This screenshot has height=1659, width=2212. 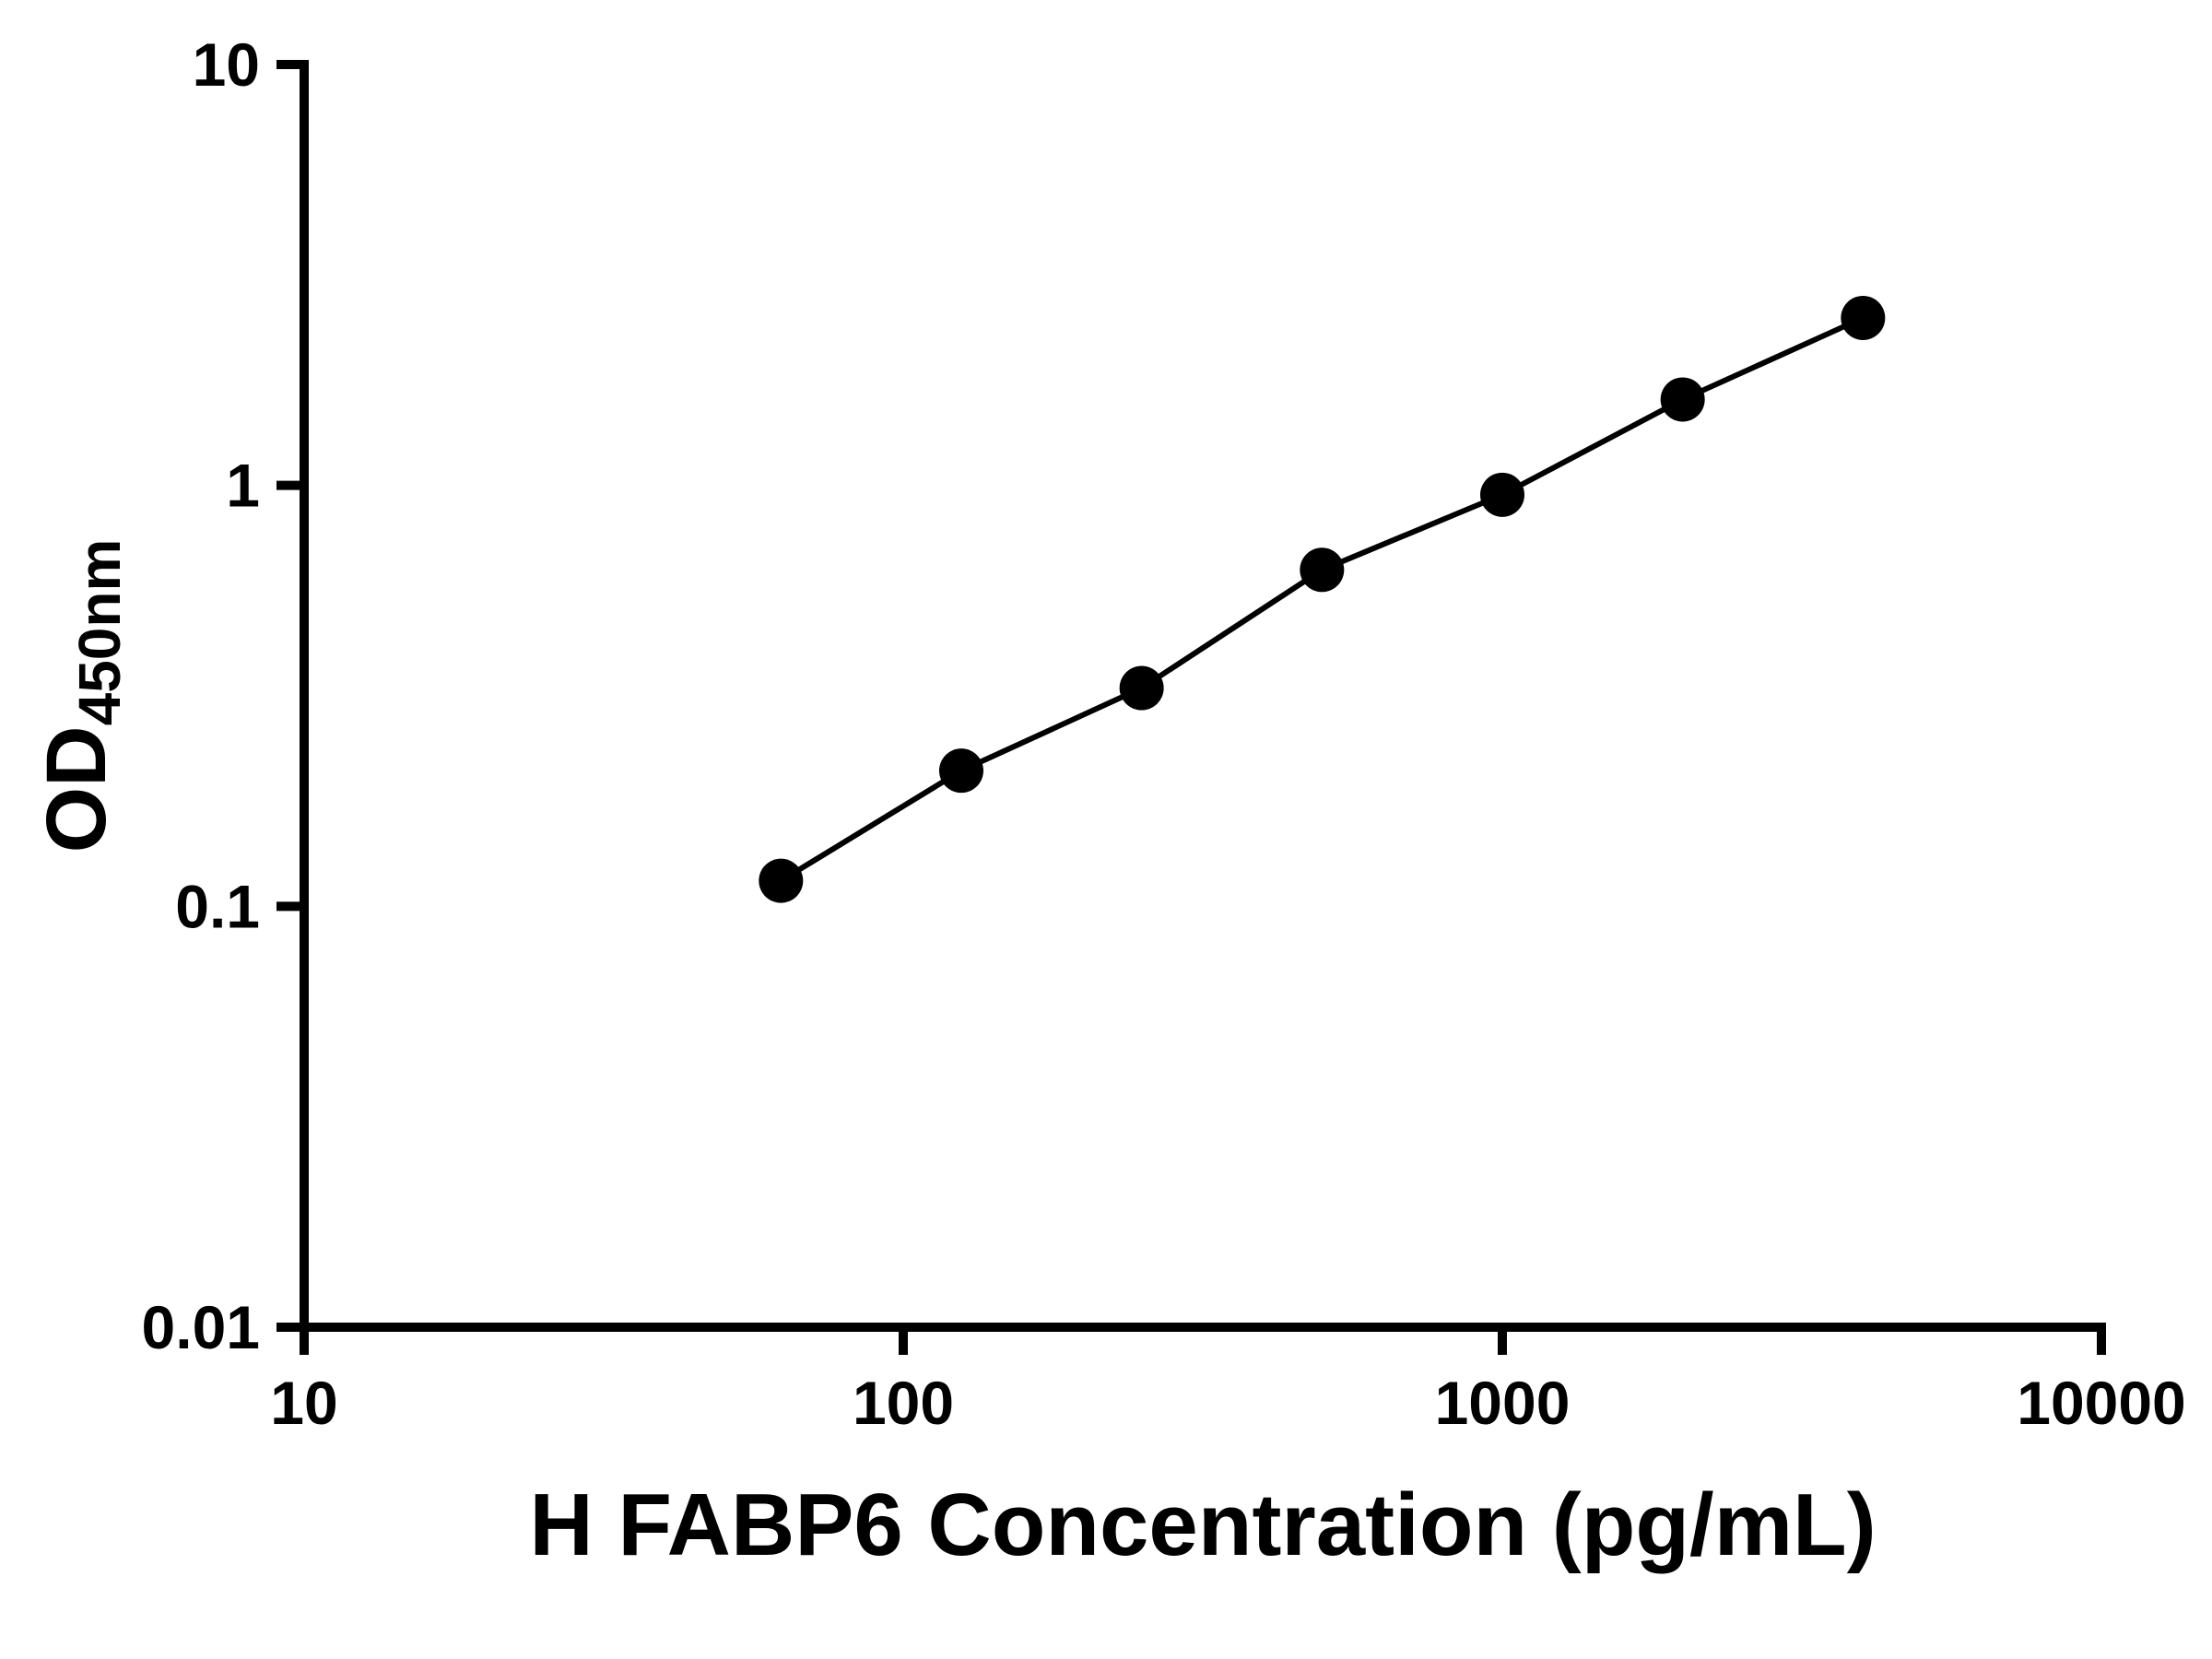 I want to click on x-axis-tick-label: 1000, so click(x=1503, y=1403).